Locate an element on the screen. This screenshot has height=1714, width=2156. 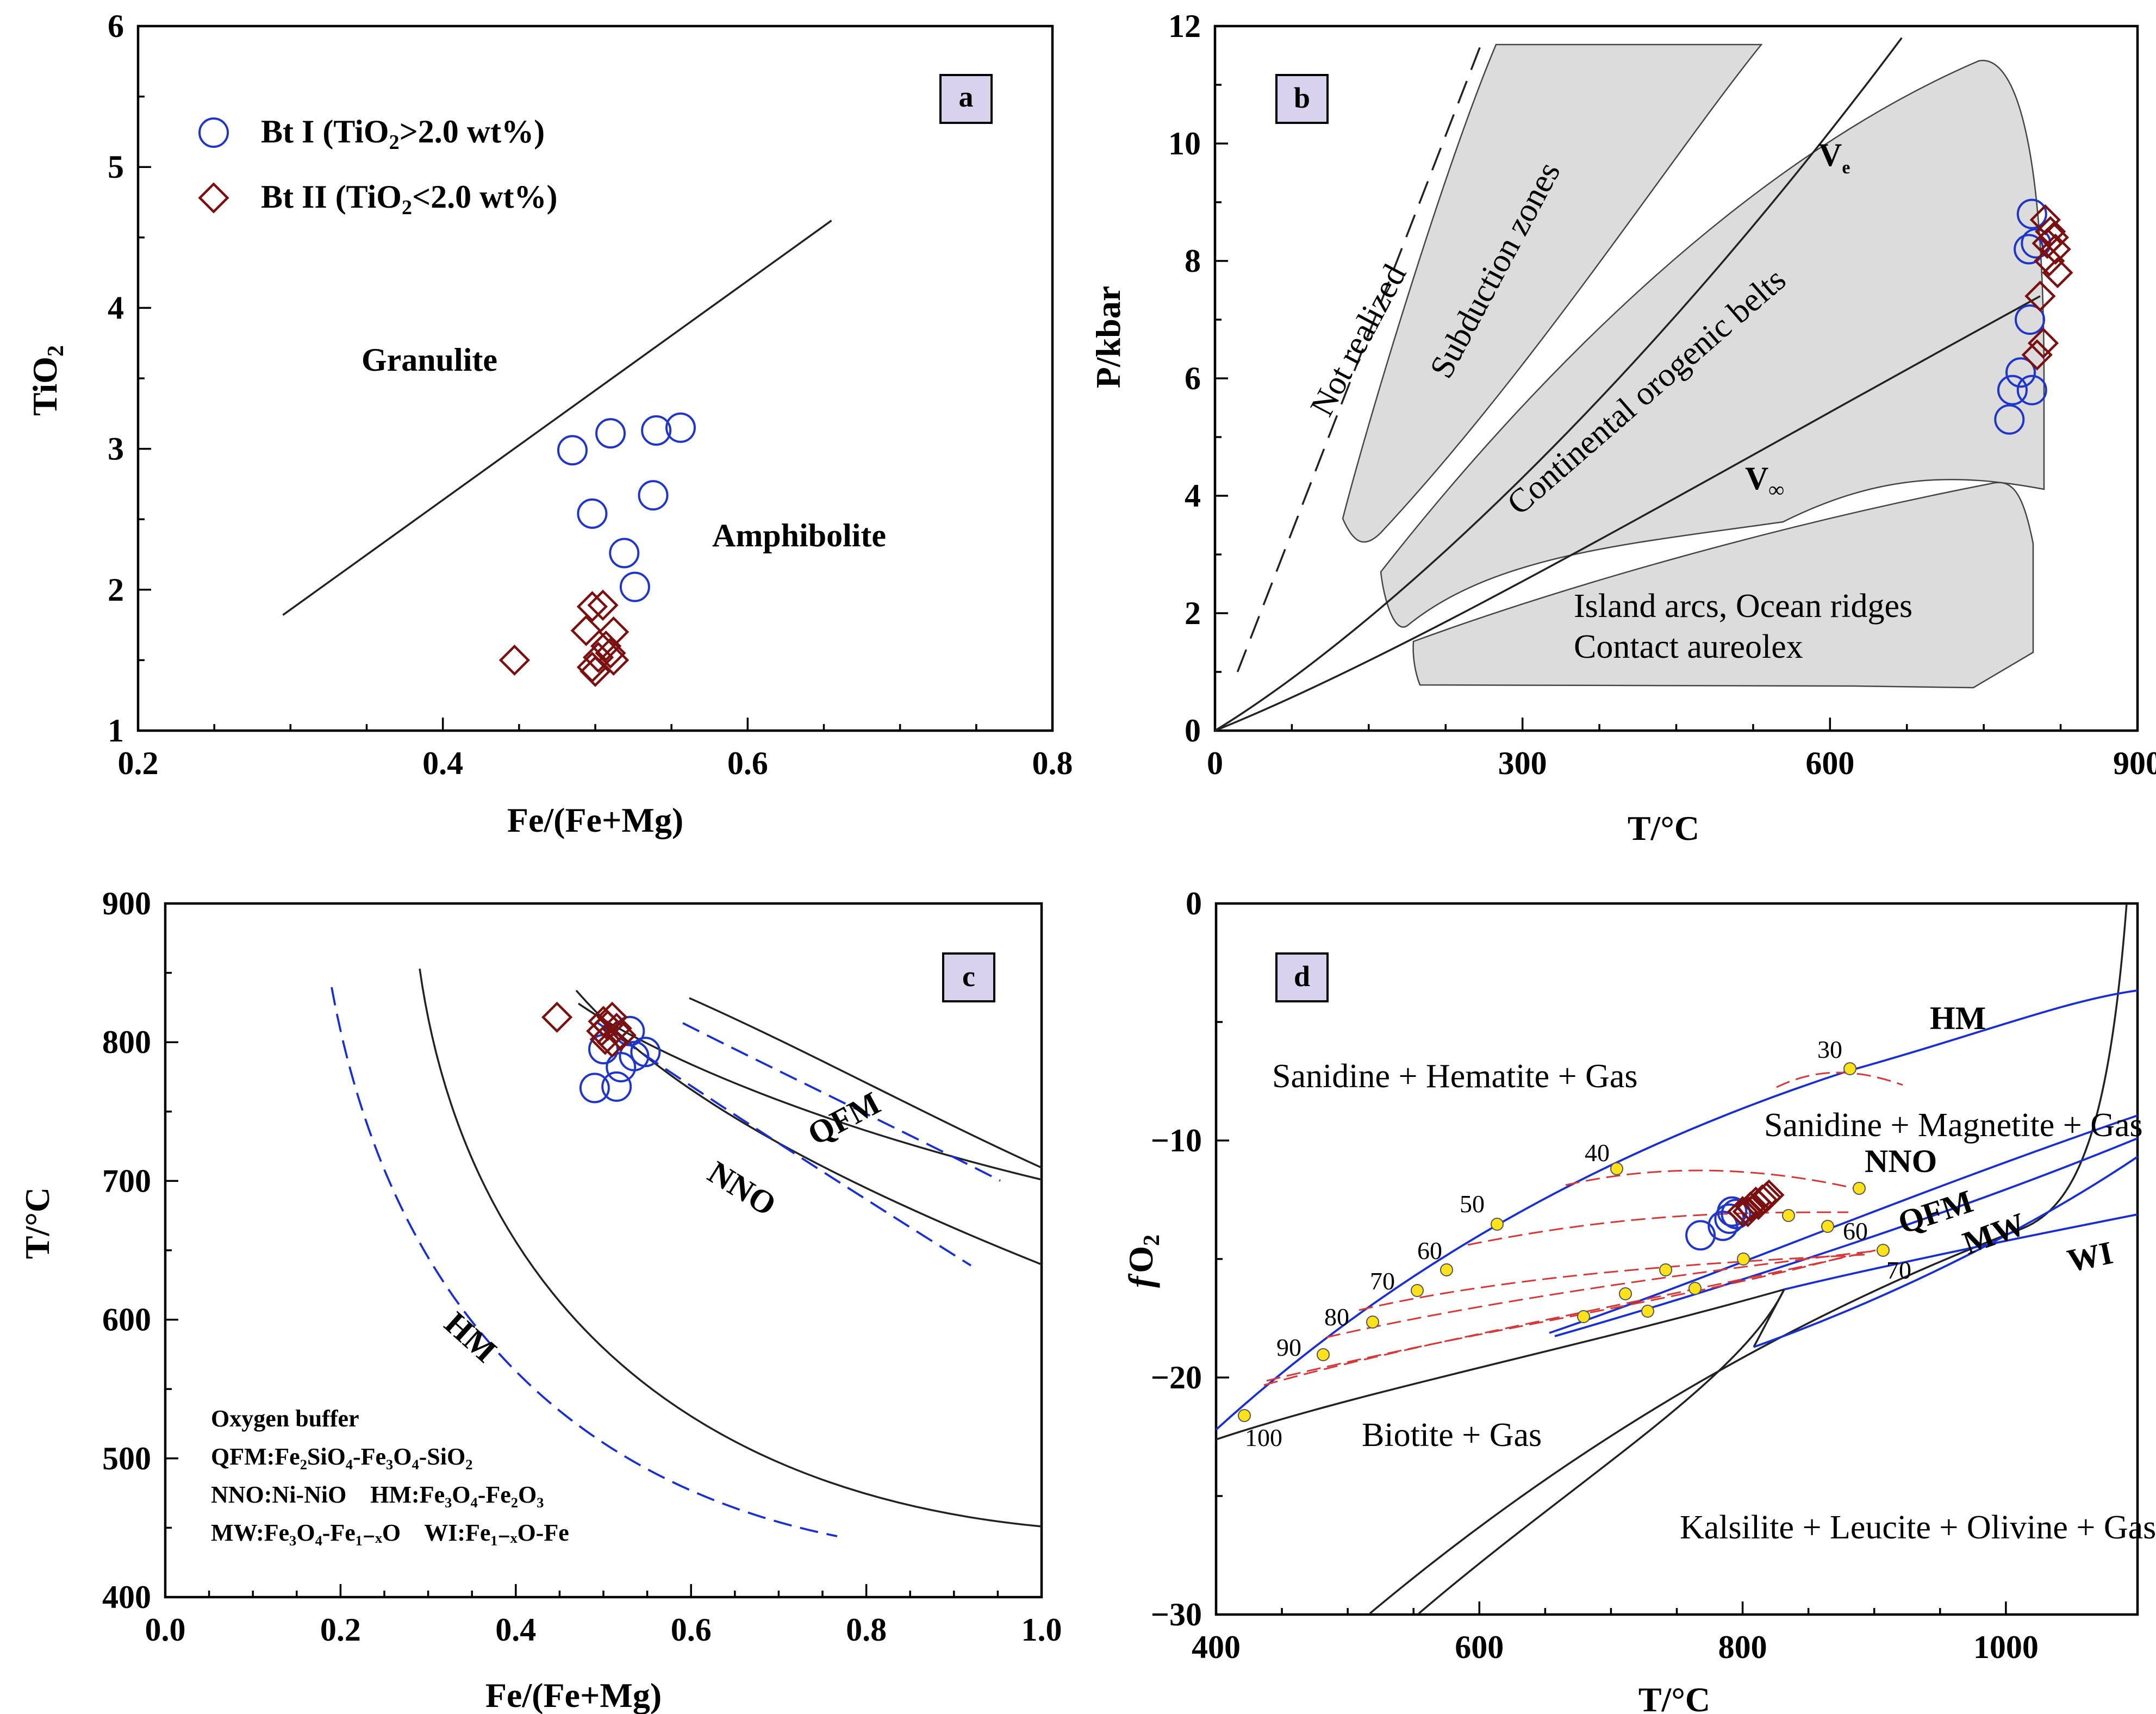
zone-subduction is located at coordinates (1552, 293).